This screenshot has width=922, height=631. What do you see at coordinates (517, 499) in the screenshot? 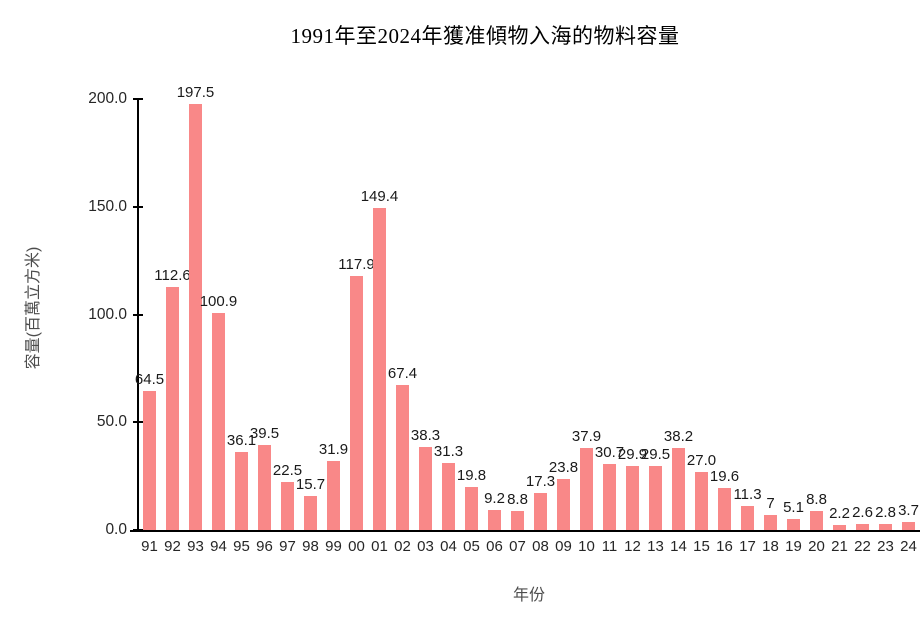
I see `bar-value-label: 8.8` at bounding box center [517, 499].